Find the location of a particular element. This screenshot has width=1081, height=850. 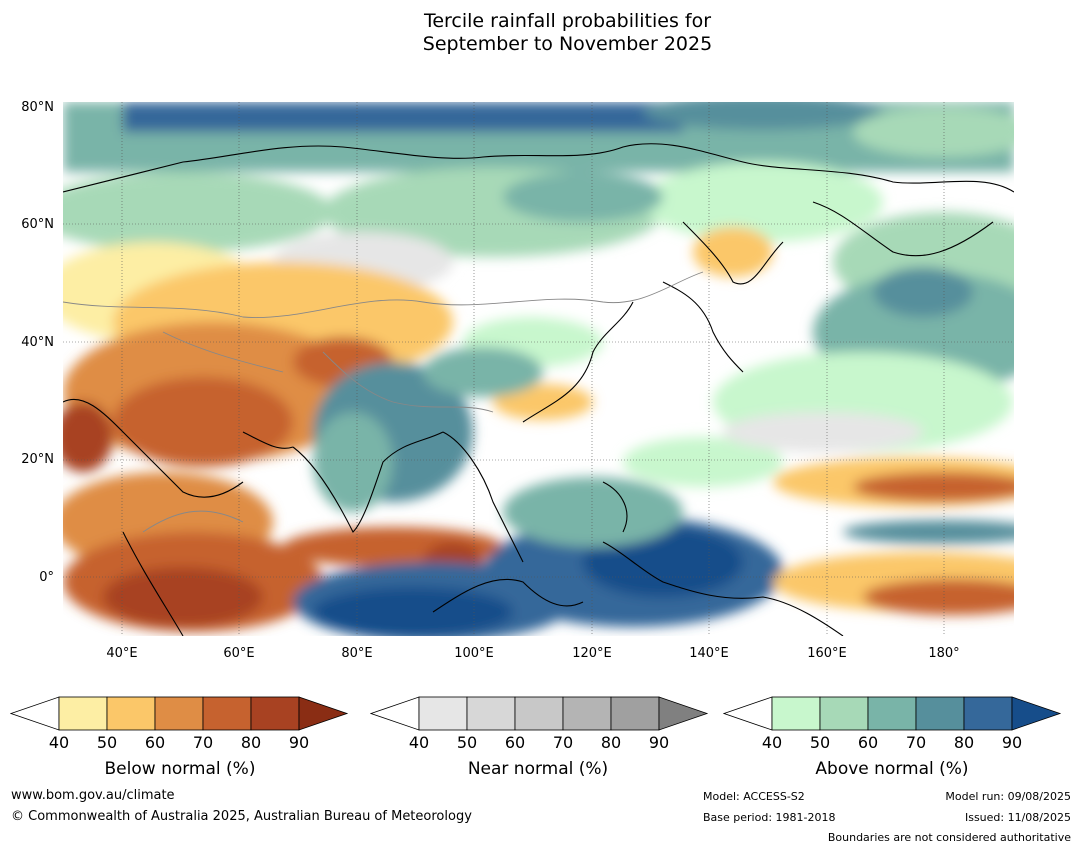

colorbar-below-normal is located at coordinates (179, 713).